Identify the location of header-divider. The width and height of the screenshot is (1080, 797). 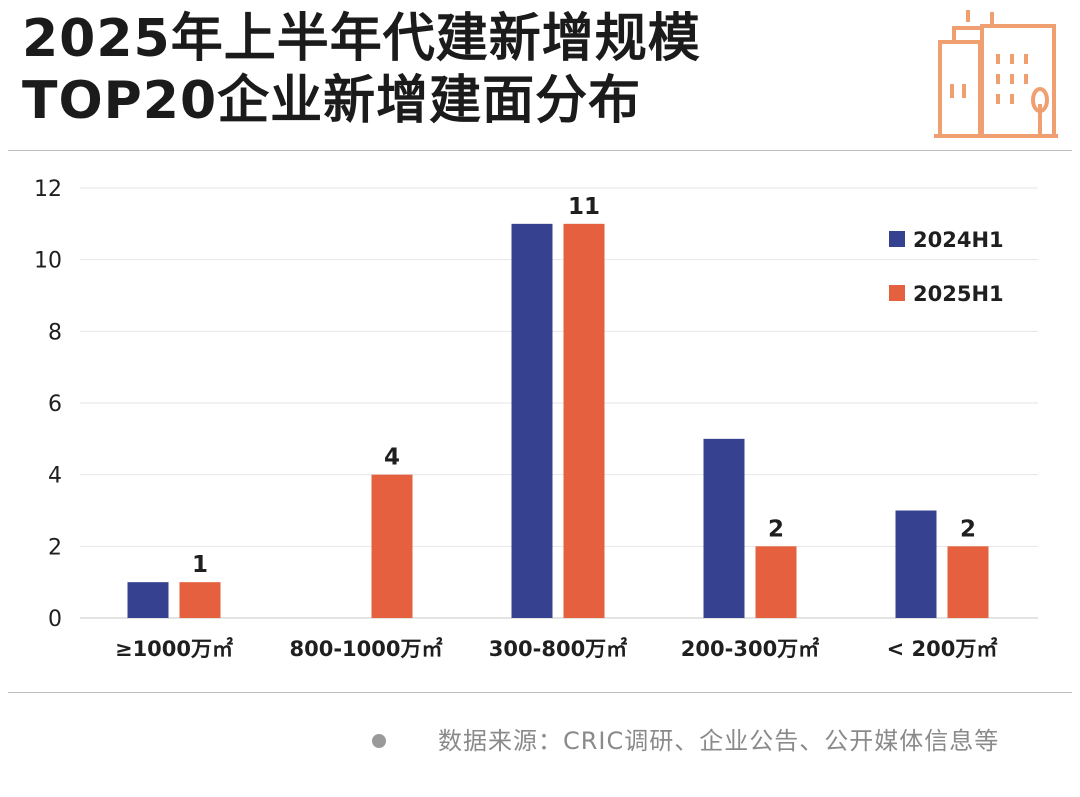
(540, 150).